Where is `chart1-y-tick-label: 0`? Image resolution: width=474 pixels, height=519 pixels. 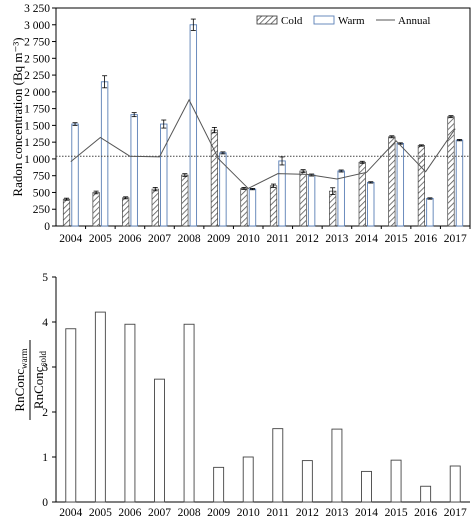 chart1-y-tick-label: 0 is located at coordinates (47, 227).